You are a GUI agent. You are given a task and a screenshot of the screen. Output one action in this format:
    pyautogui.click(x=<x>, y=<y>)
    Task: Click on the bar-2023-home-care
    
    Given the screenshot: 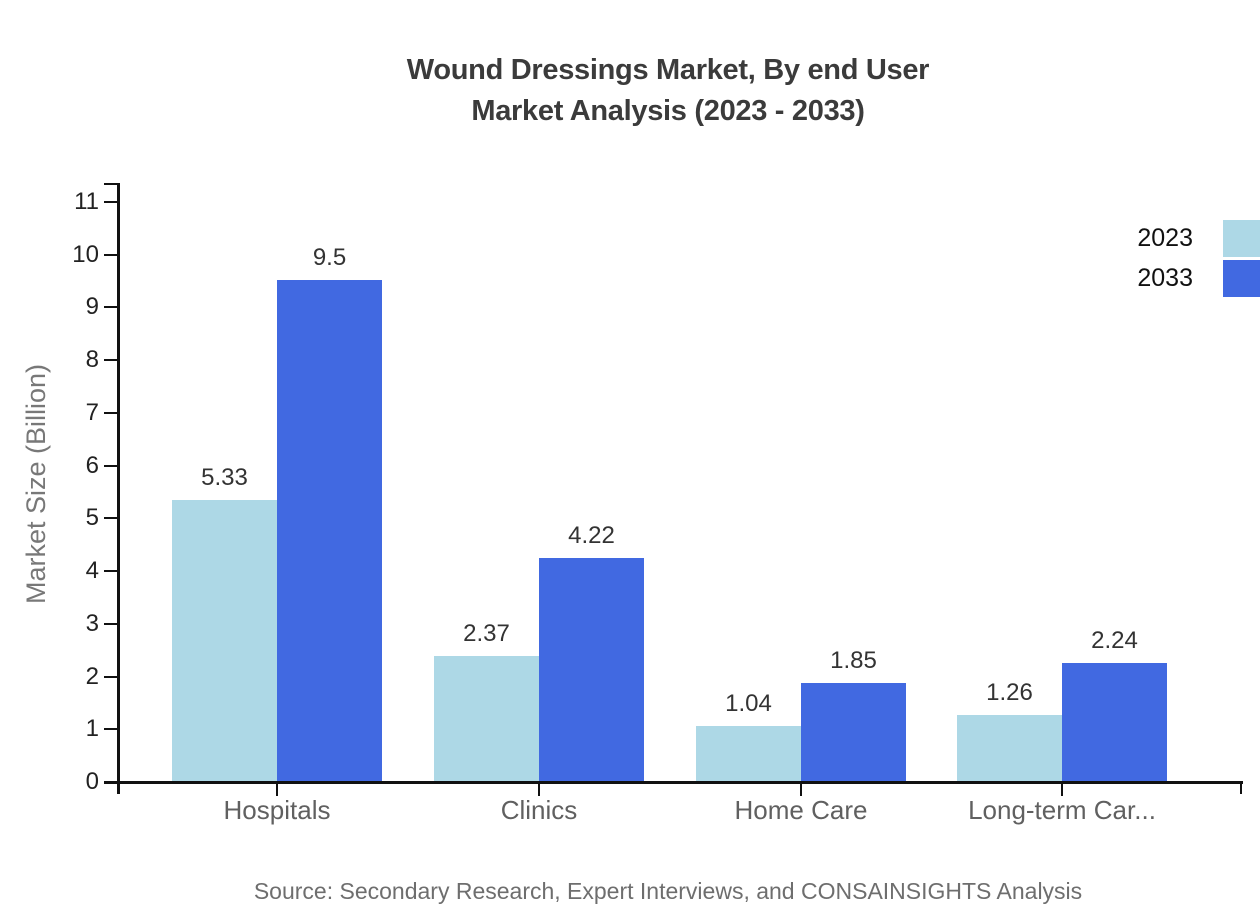 What is the action you would take?
    pyautogui.click(x=748, y=753)
    